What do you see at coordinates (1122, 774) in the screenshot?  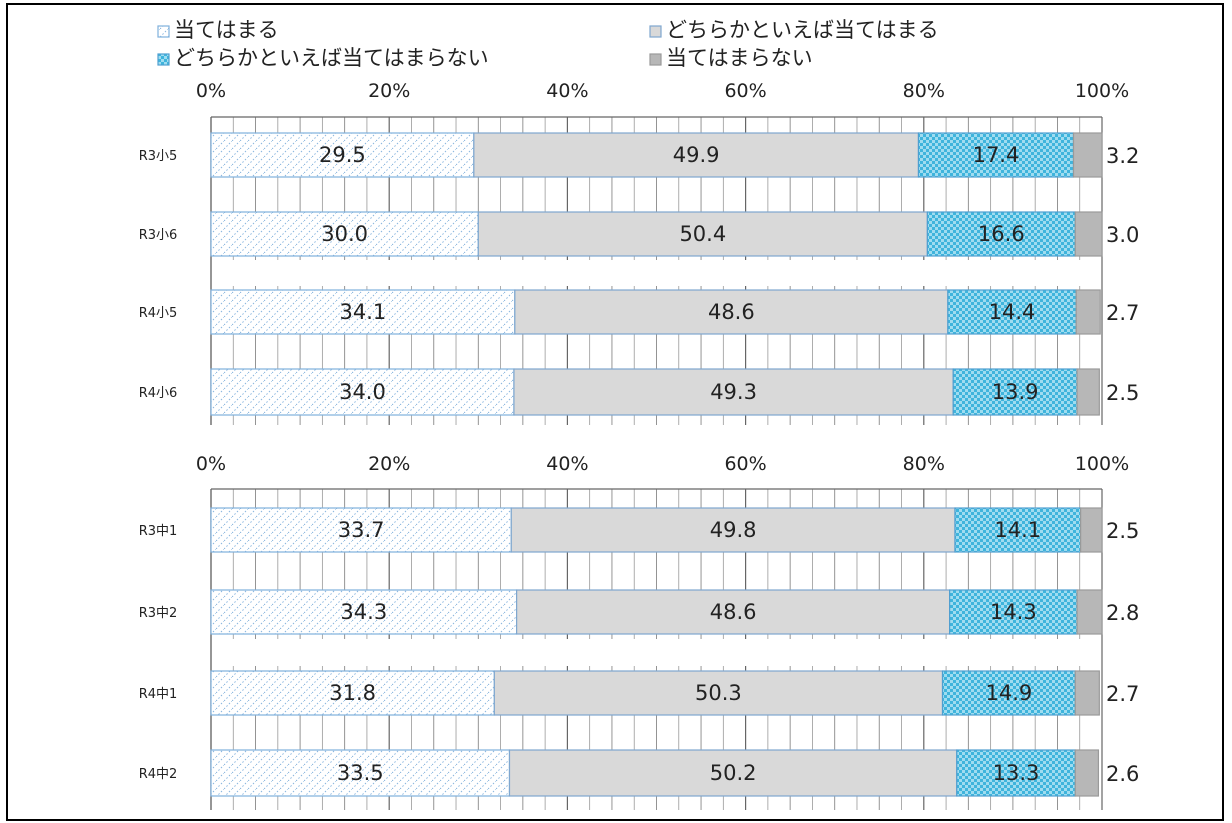 I see `data-label: 2.6` at bounding box center [1122, 774].